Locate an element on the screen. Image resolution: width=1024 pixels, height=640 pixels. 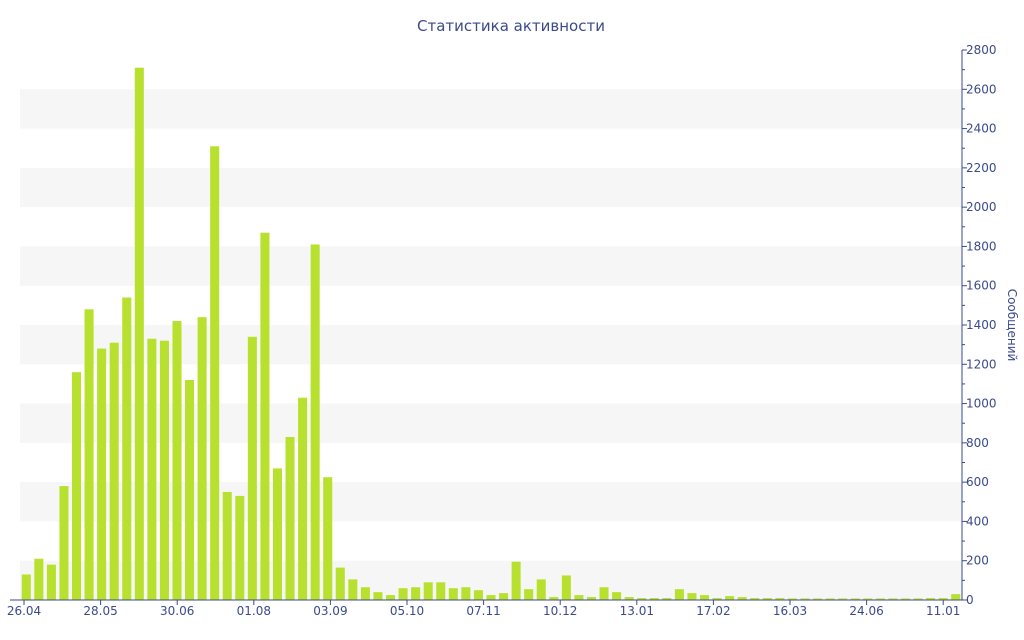
x-tick-label: 11.01 is located at coordinates (943, 611).